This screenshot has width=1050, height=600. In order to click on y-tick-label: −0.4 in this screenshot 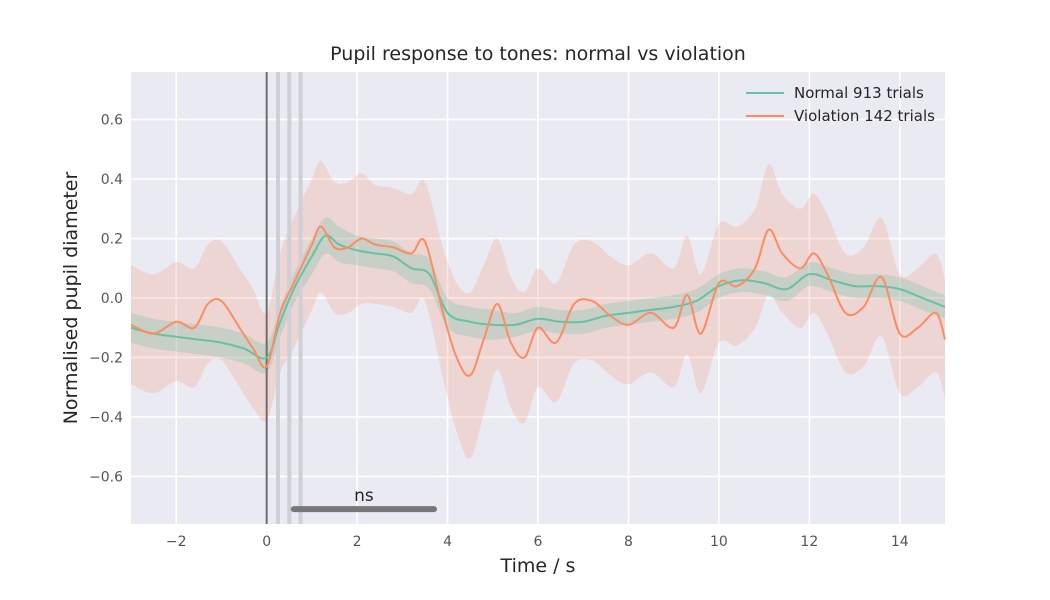, I will do `click(106, 418)`.